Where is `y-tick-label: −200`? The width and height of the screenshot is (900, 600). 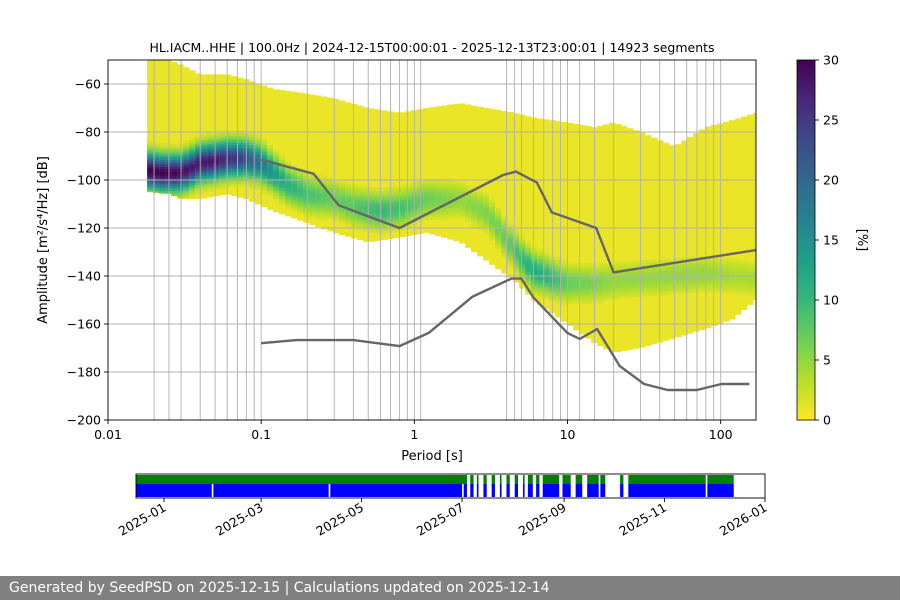 y-tick-label: −200 is located at coordinates (84, 420).